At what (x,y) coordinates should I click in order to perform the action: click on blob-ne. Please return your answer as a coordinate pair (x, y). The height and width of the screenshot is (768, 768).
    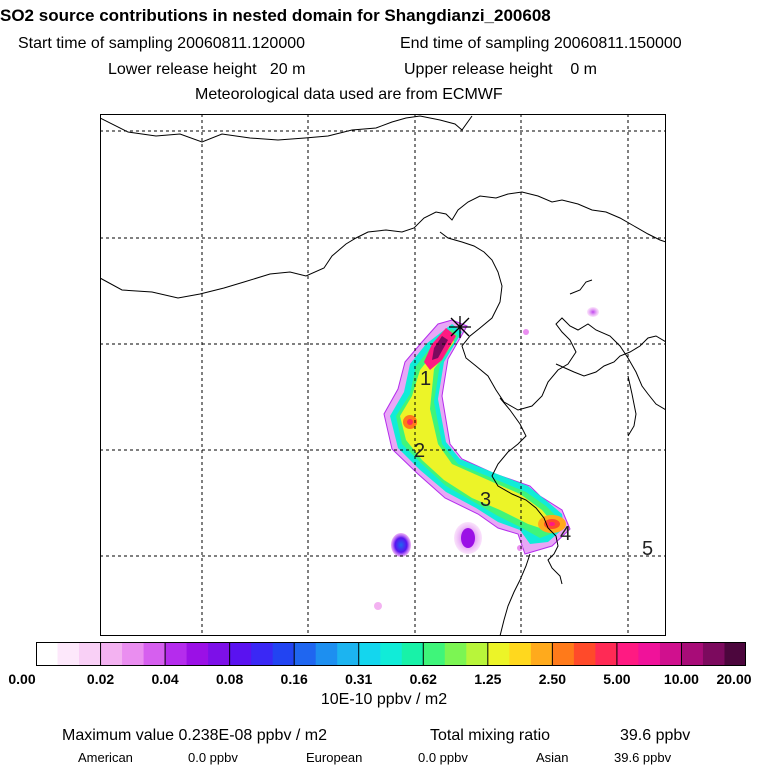
    Looking at the image, I should click on (593, 312).